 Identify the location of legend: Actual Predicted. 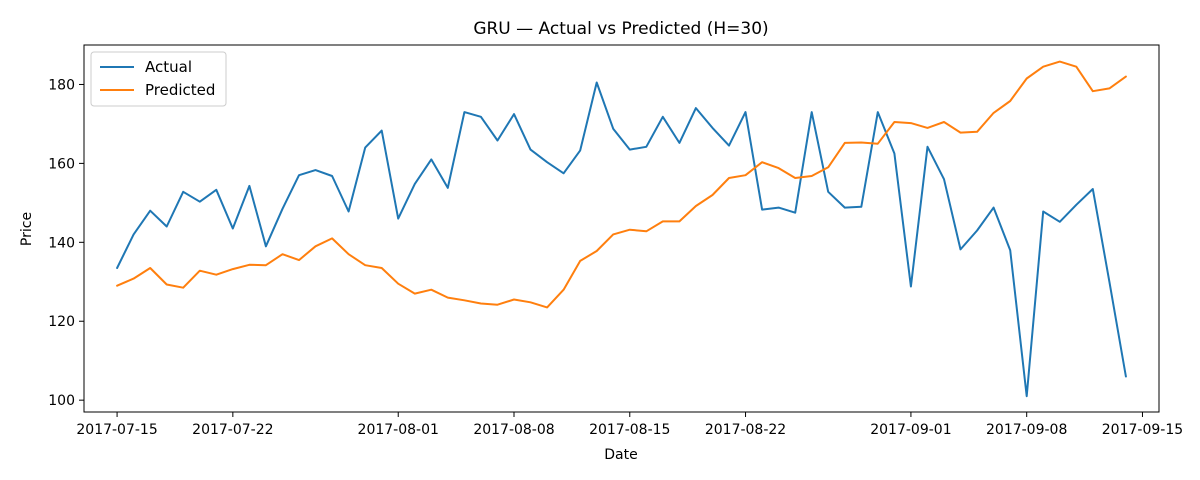
(158, 79).